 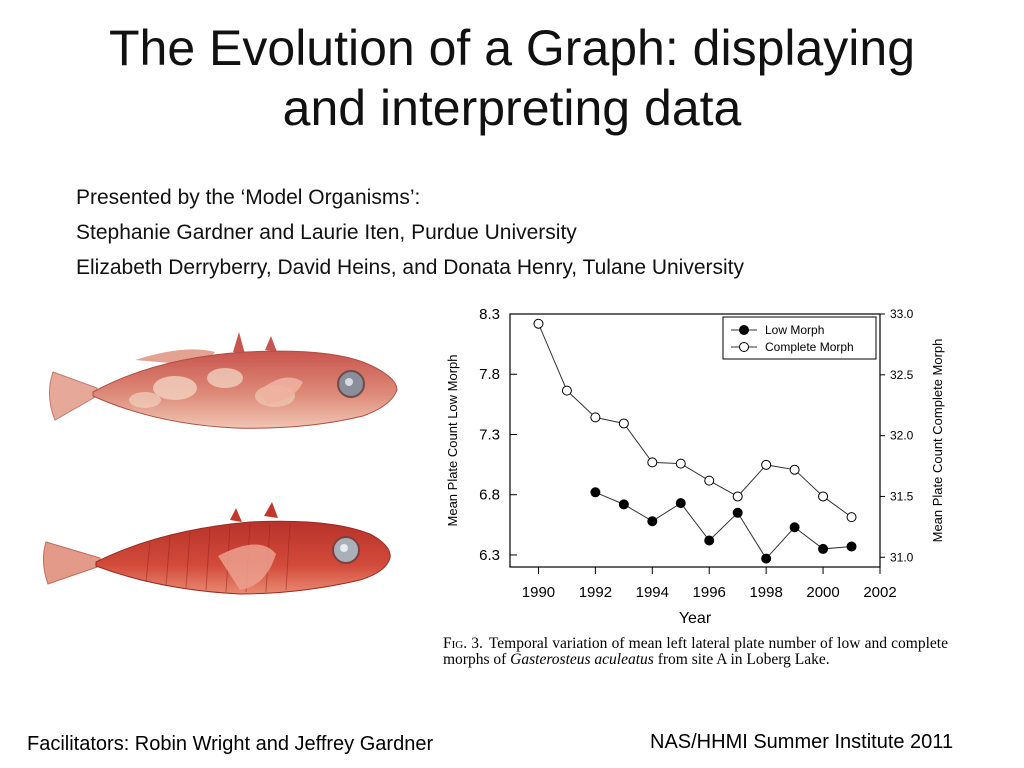 What do you see at coordinates (902, 314) in the screenshot?
I see `y-right-tick-label: 33.0` at bounding box center [902, 314].